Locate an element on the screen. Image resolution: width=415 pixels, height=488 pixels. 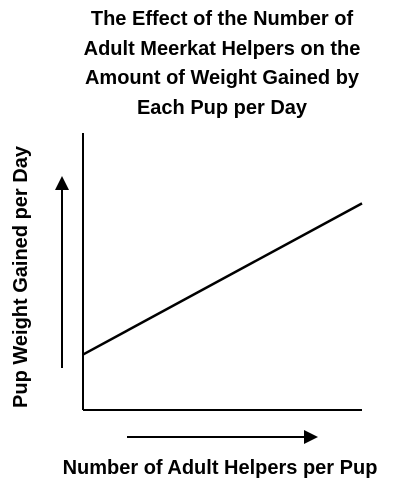
chart-title-line-3: Amount of Weight Gained by is located at coordinates (222, 78).